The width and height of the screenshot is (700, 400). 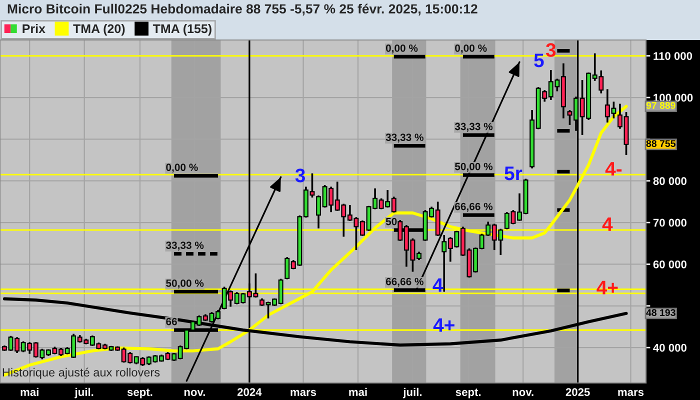 I want to click on y-tick-label: 60 000, so click(x=669, y=264).